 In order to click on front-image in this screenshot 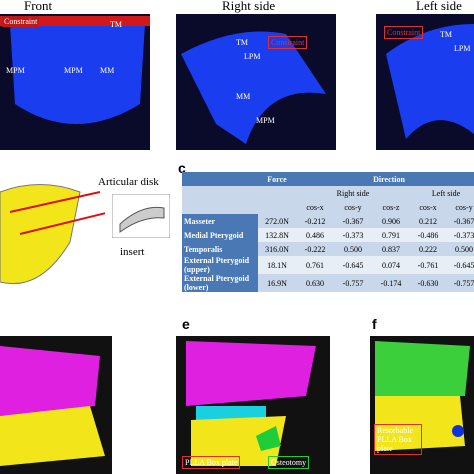, I will do `click(75, 82)`.